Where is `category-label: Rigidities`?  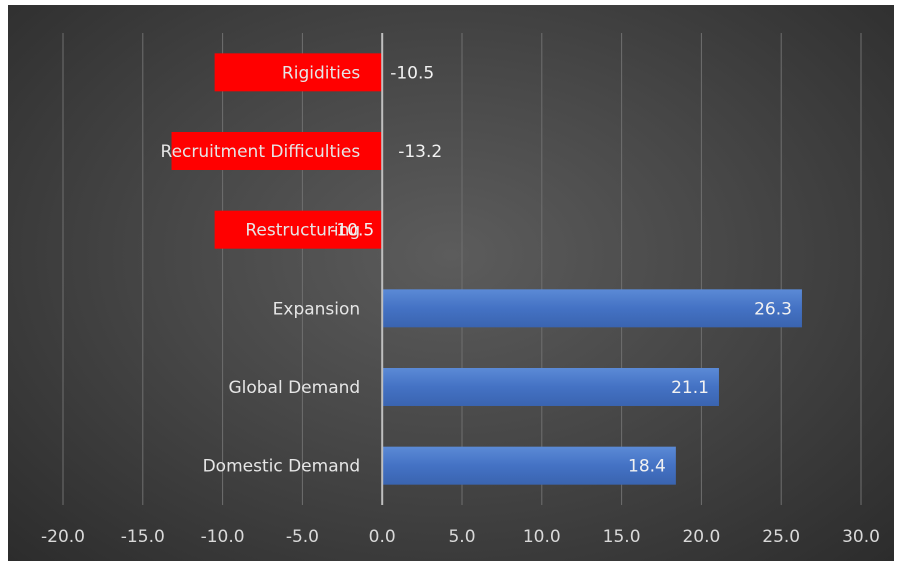 category-label: Rigidities is located at coordinates (321, 73).